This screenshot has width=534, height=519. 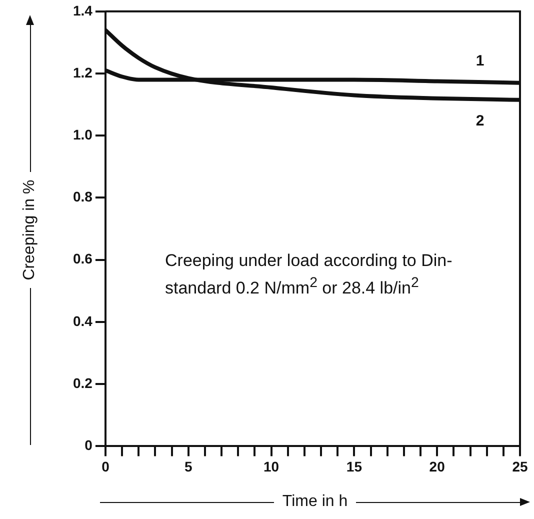 What do you see at coordinates (480, 121) in the screenshot?
I see `series-label: 2` at bounding box center [480, 121].